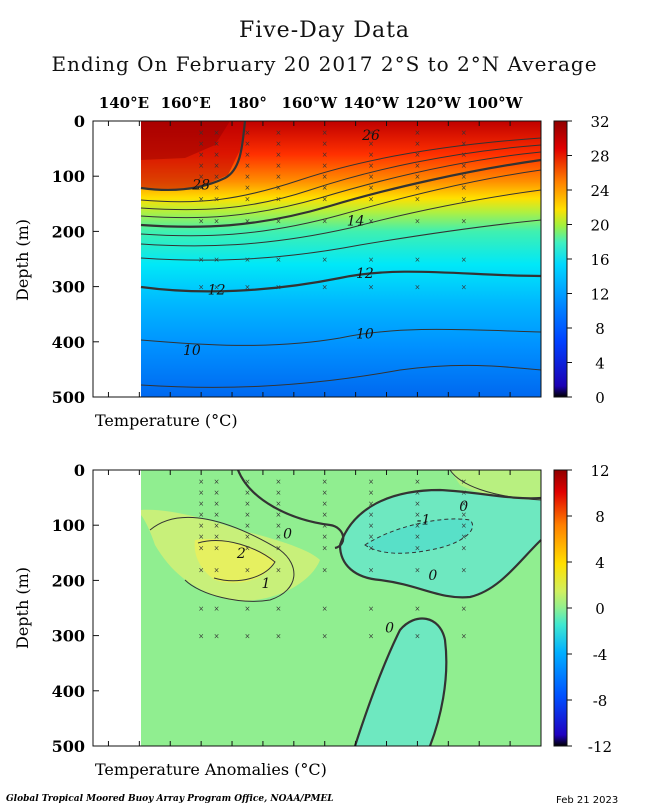 This screenshot has height=811, width=649. I want to click on x-tick-label: 120°W, so click(433, 103).